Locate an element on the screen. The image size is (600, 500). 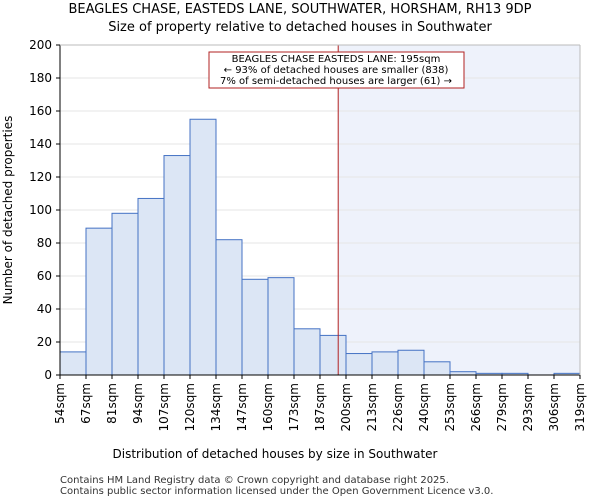
x-tick-label: 94sqm is located at coordinates (138, 403).